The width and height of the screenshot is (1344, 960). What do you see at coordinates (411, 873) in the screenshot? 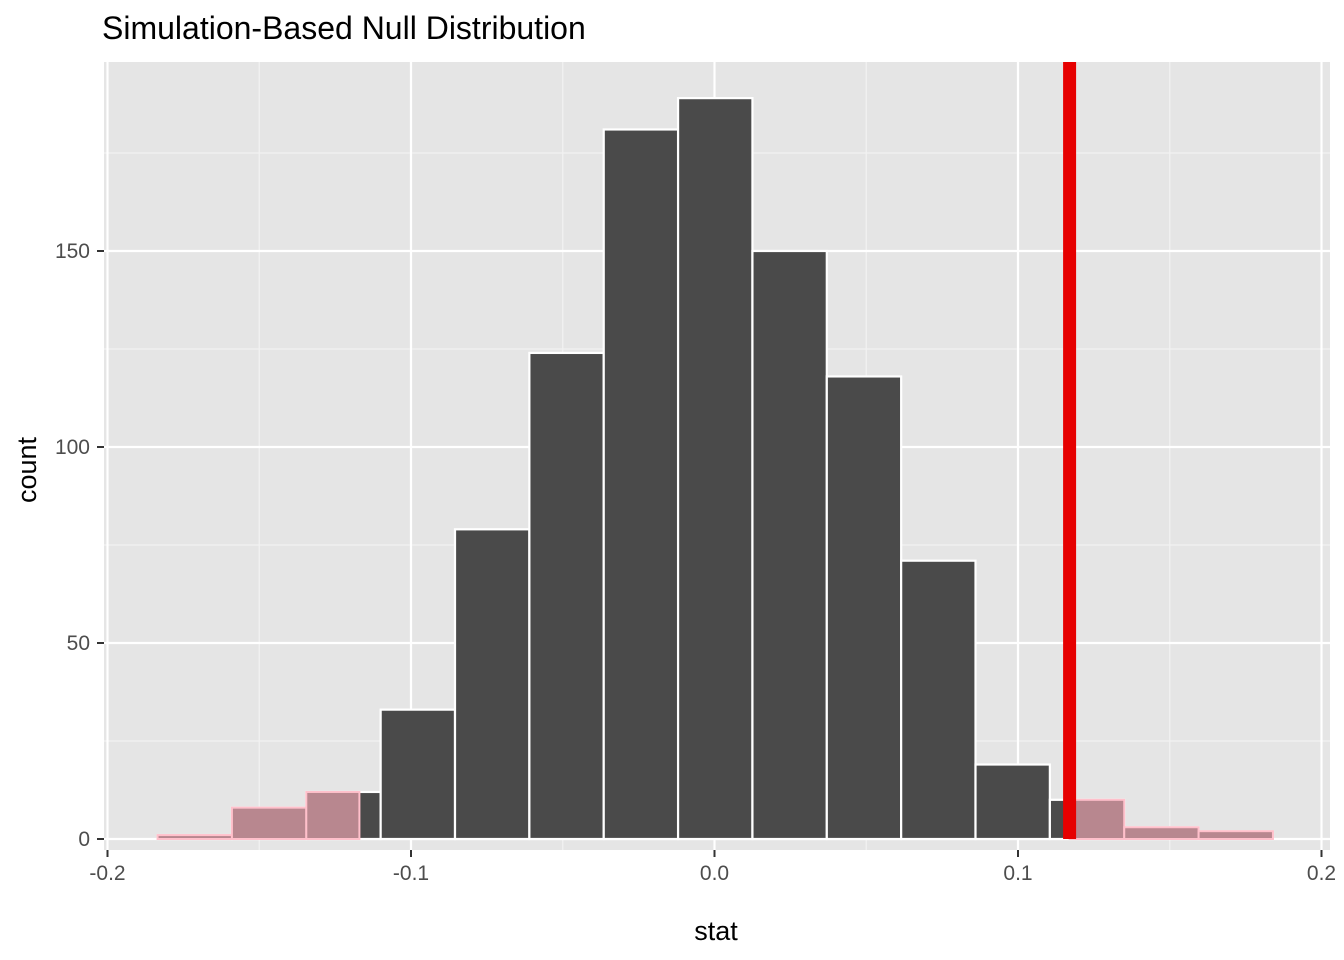
I see `x-tick-label: -0.1` at bounding box center [411, 873].